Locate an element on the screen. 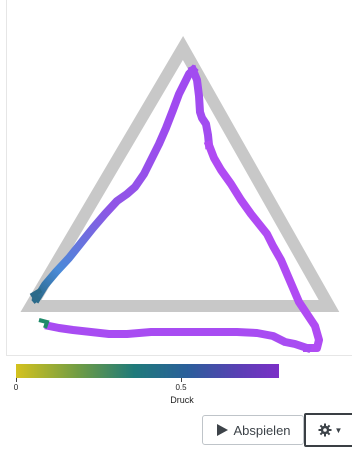  settings-dropdown-button: ▼ is located at coordinates (328, 430).